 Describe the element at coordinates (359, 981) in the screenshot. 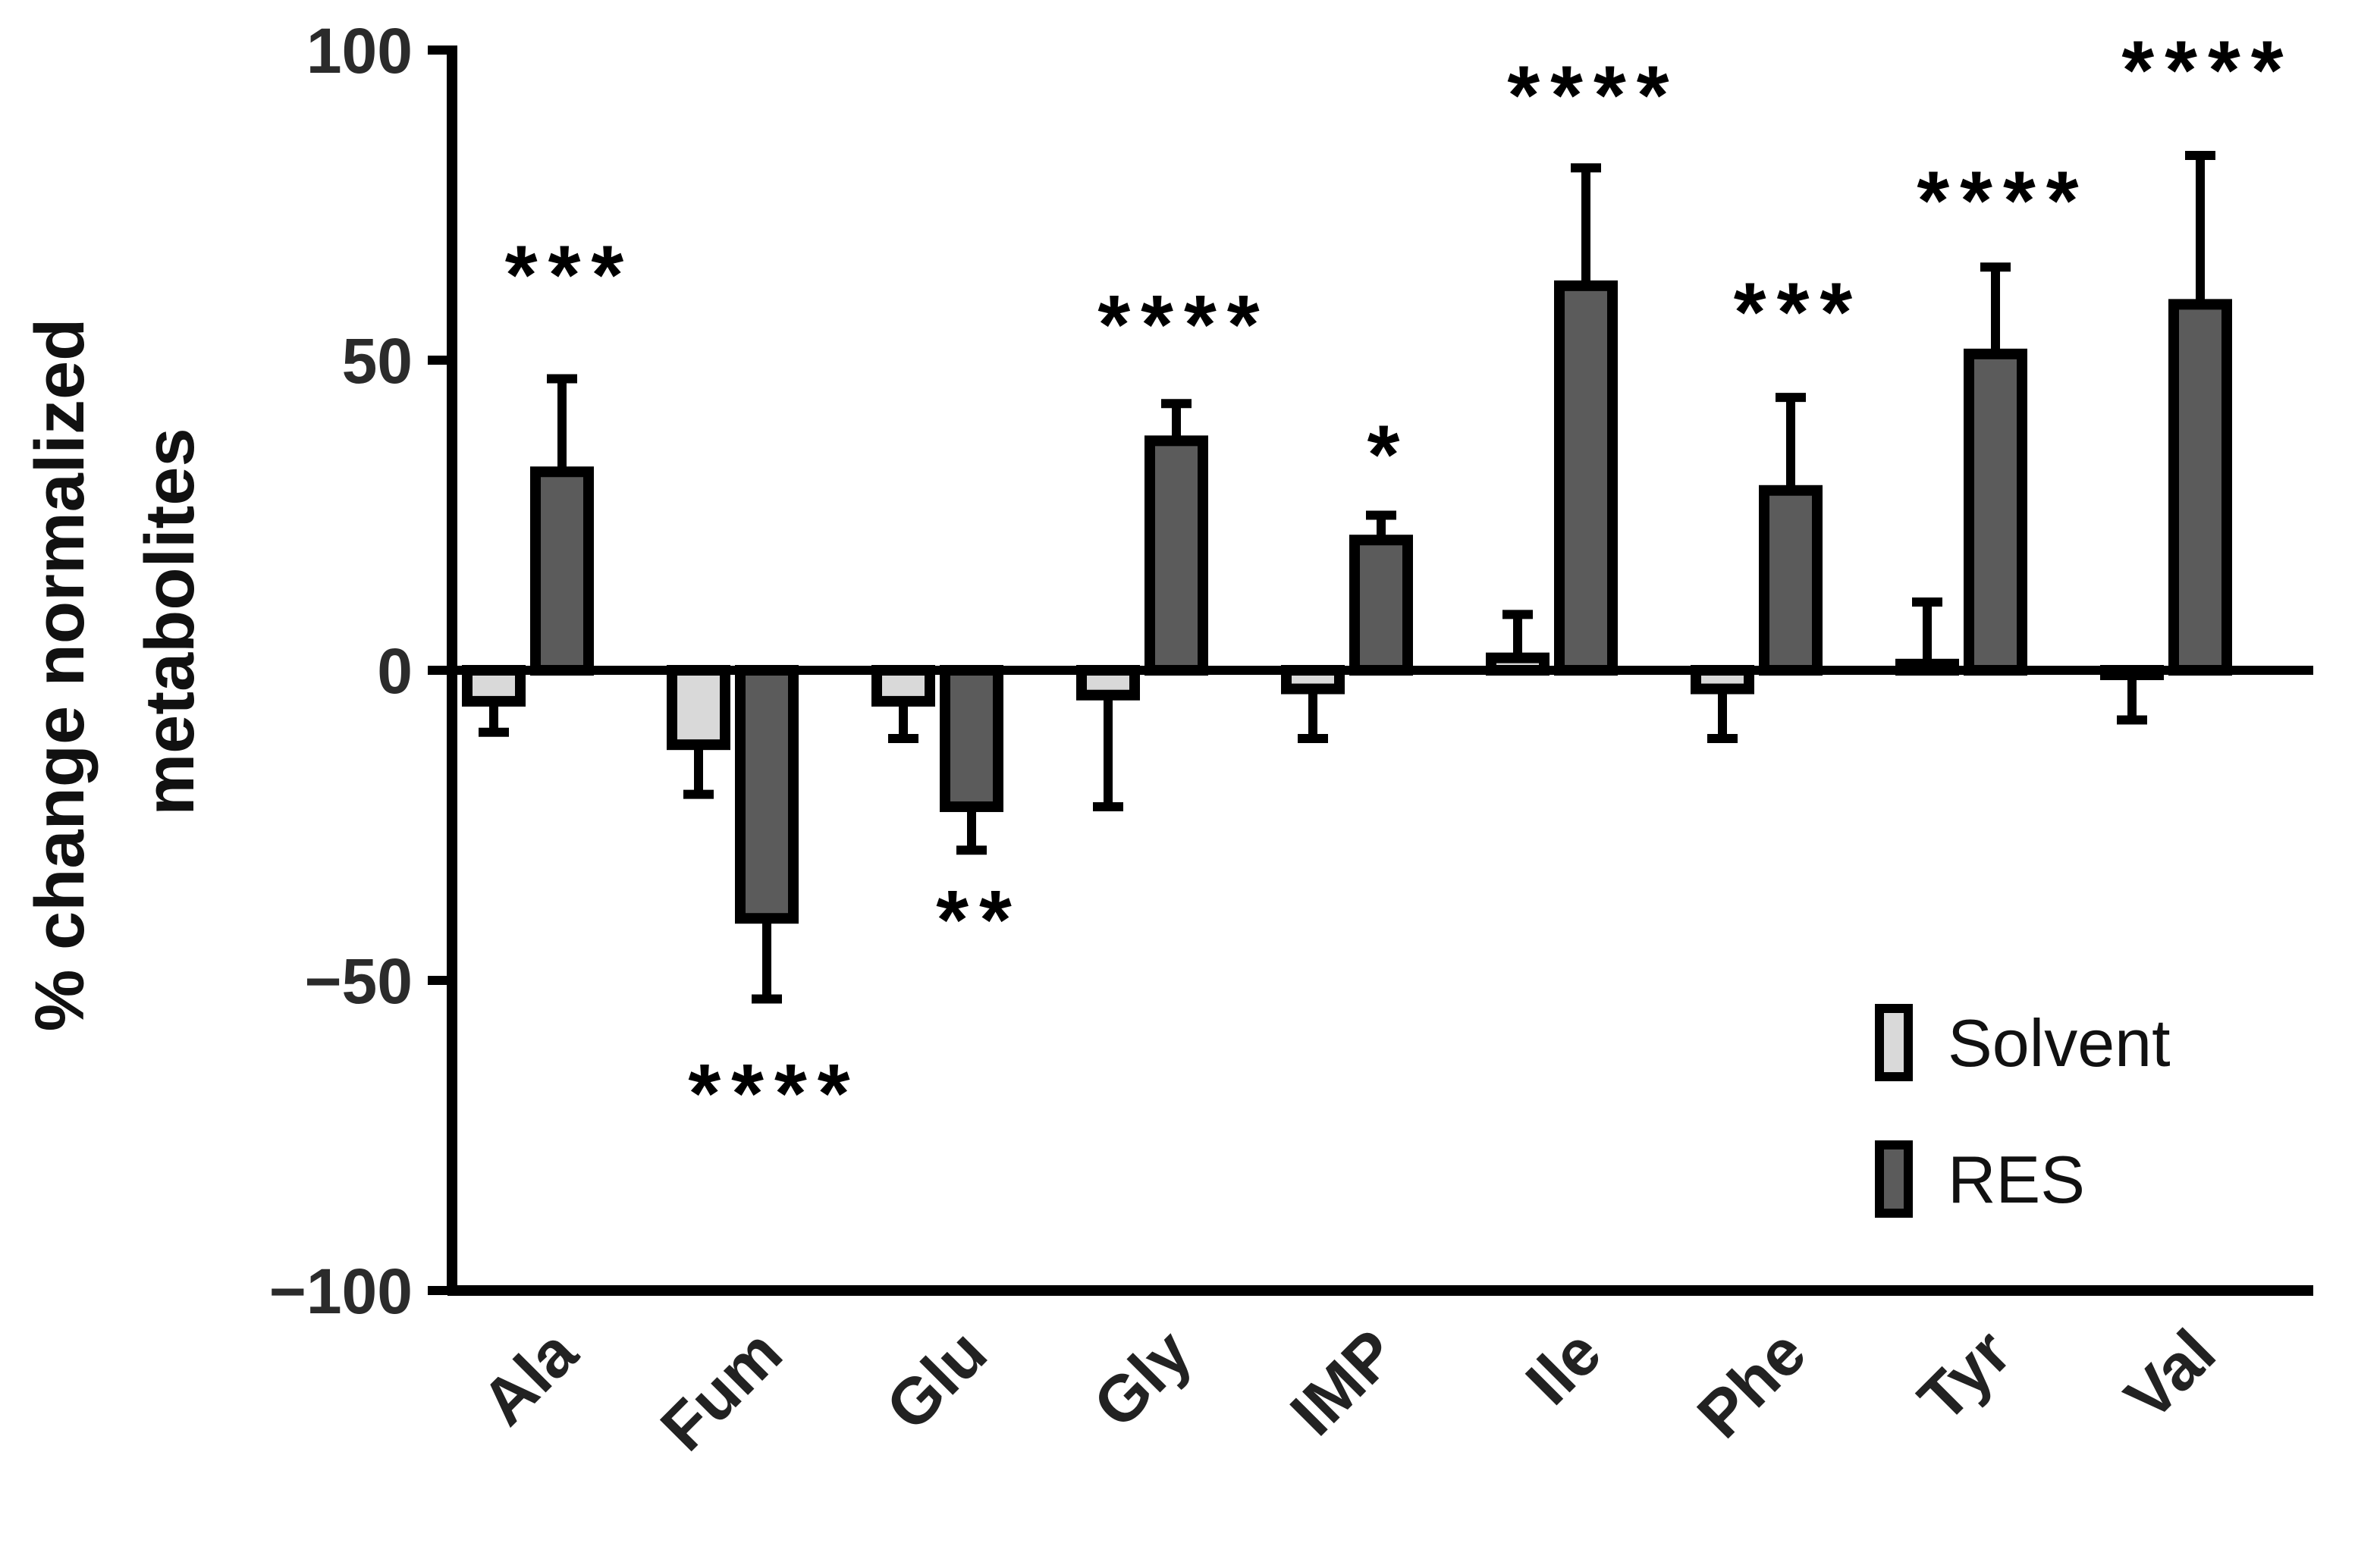

I see `y-tick-label: −50` at that location.